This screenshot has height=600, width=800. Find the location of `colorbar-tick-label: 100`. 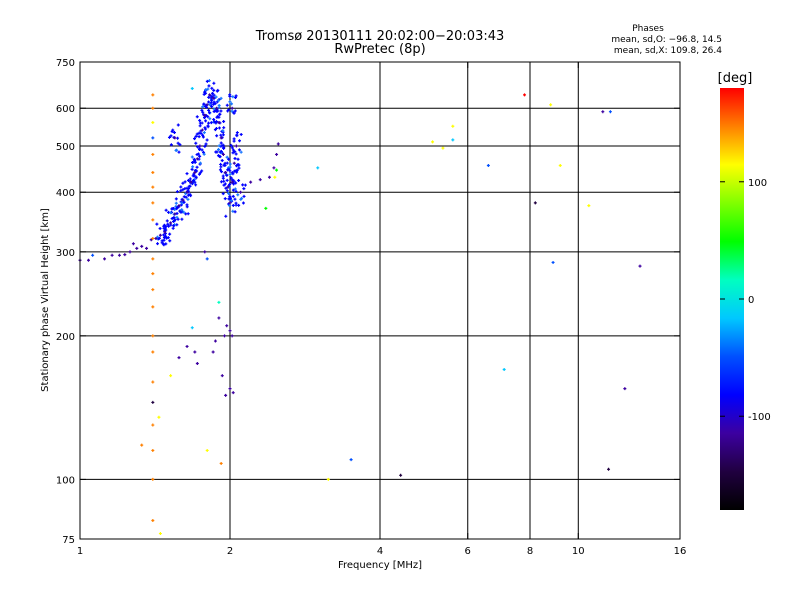

colorbar-tick-label: 100 is located at coordinates (757, 183).